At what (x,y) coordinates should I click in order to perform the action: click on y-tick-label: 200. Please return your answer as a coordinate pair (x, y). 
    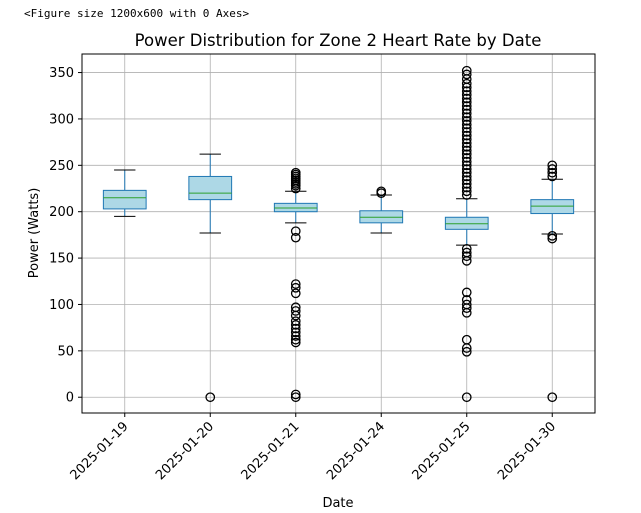
    Looking at the image, I should click on (61, 212).